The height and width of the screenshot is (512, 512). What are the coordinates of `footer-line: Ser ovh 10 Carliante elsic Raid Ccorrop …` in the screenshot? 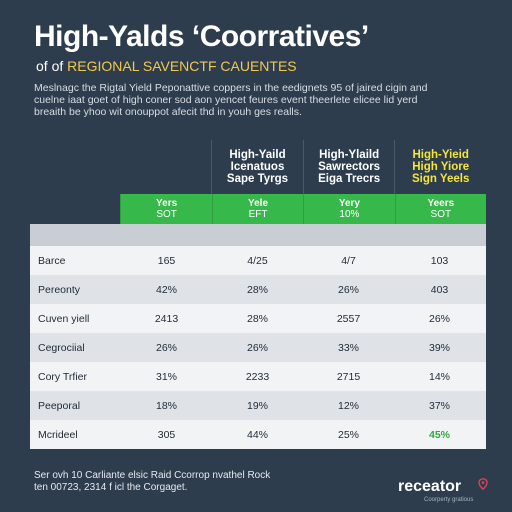 It's located at (152, 475).